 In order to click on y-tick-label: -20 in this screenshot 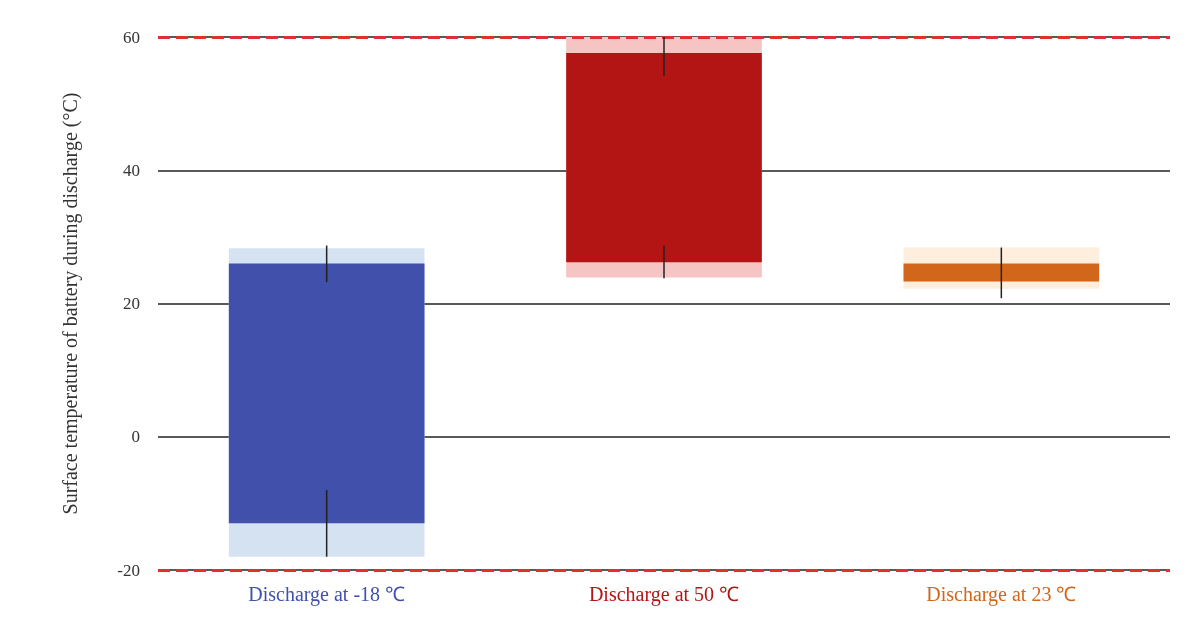, I will do `click(128, 570)`.